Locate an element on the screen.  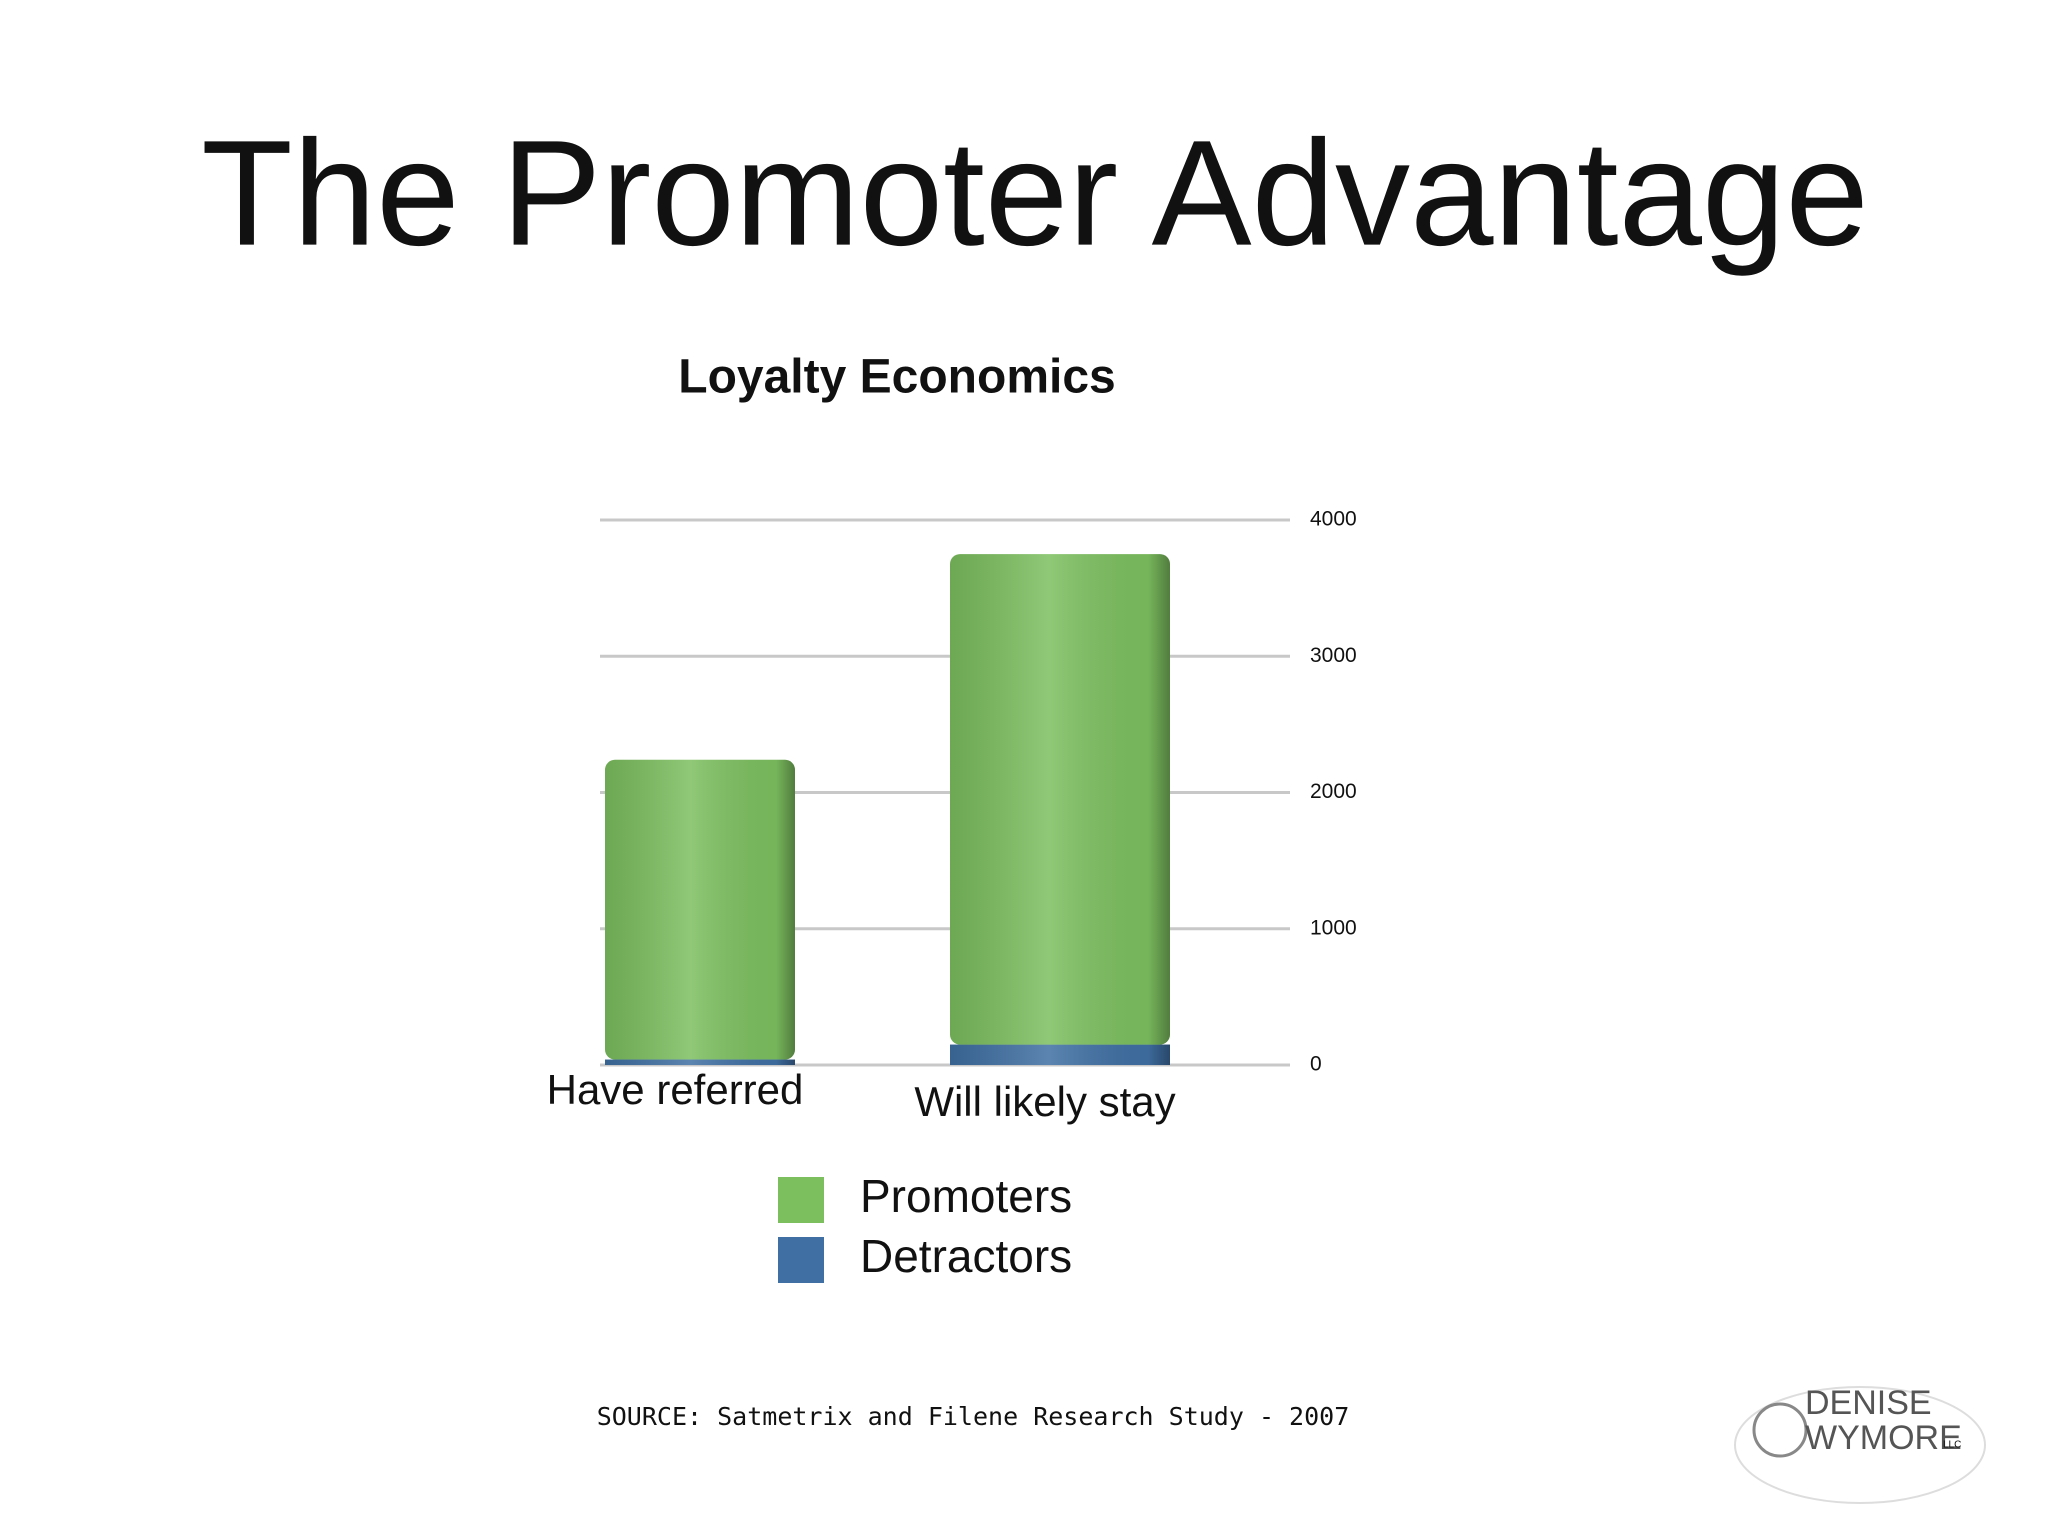
x-tick-label: Have referred is located at coordinates (675, 1089).